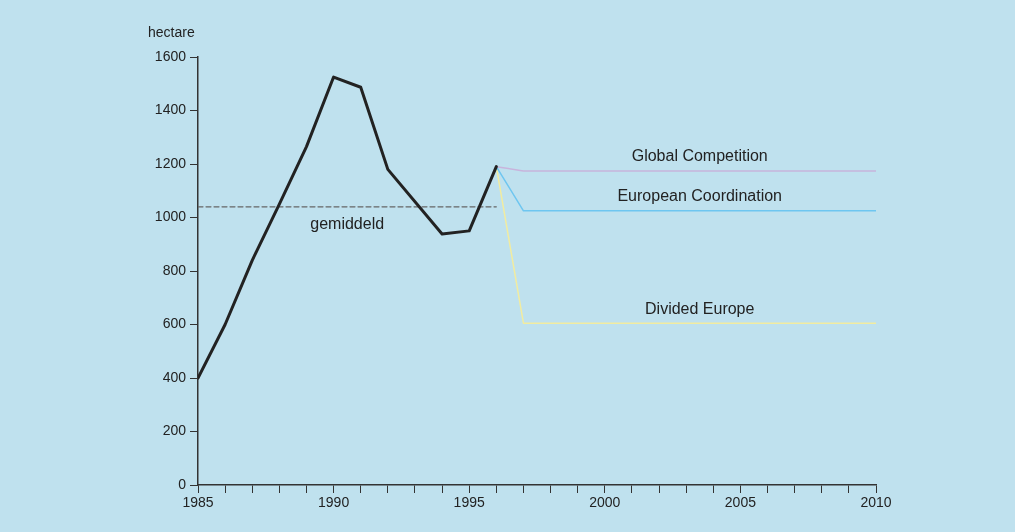  Describe the element at coordinates (182, 483) in the screenshot. I see `y-tick-label: 0` at that location.